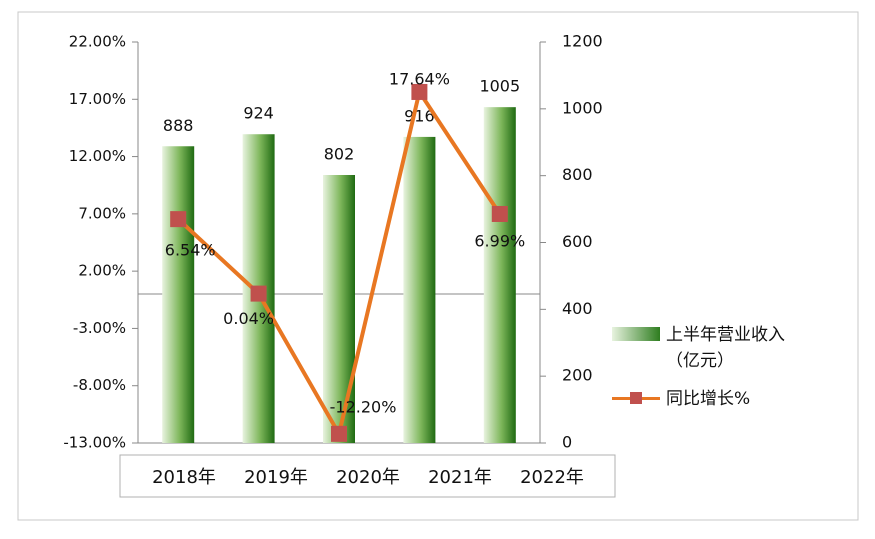 Image resolution: width=875 pixels, height=539 pixels. What do you see at coordinates (725, 348) in the screenshot?
I see `legend-label: 上半年营业收入（亿元）` at bounding box center [725, 348].